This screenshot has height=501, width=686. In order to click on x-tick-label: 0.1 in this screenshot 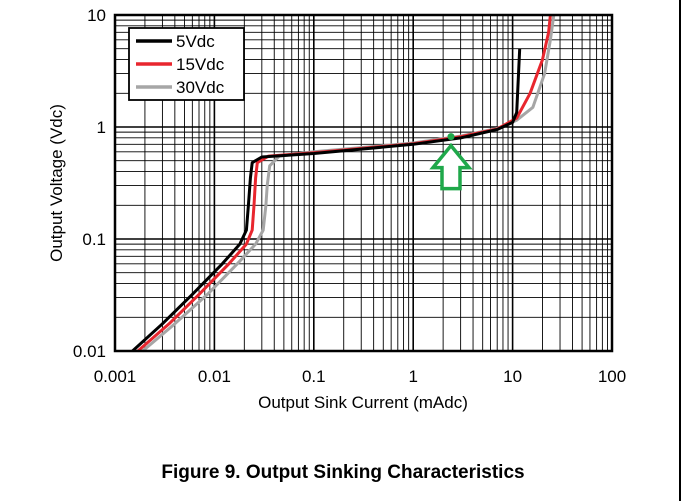, I will do `click(314, 376)`.